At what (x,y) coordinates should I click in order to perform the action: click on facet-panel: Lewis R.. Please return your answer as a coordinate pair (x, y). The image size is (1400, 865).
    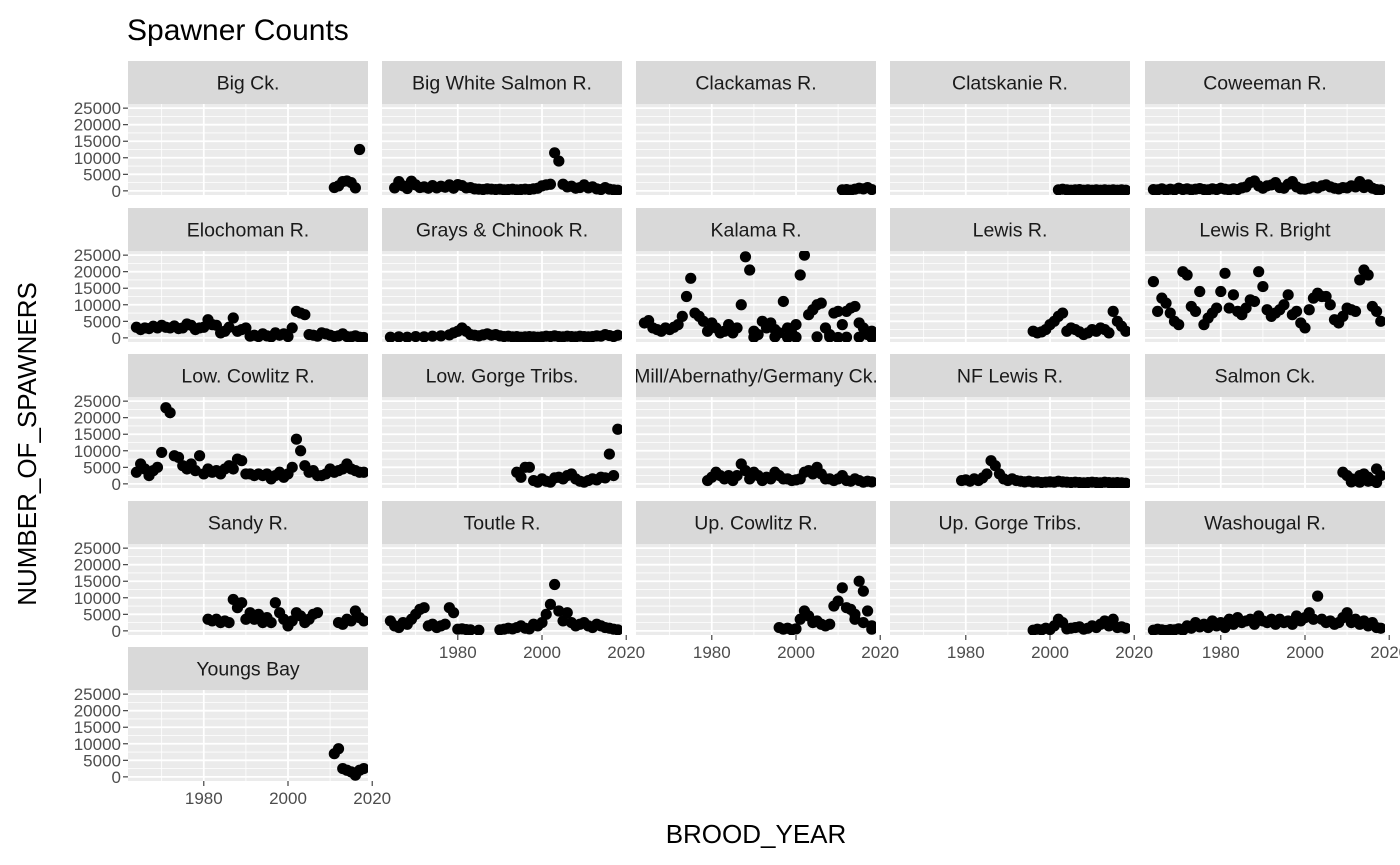
    Looking at the image, I should click on (1013, 275).